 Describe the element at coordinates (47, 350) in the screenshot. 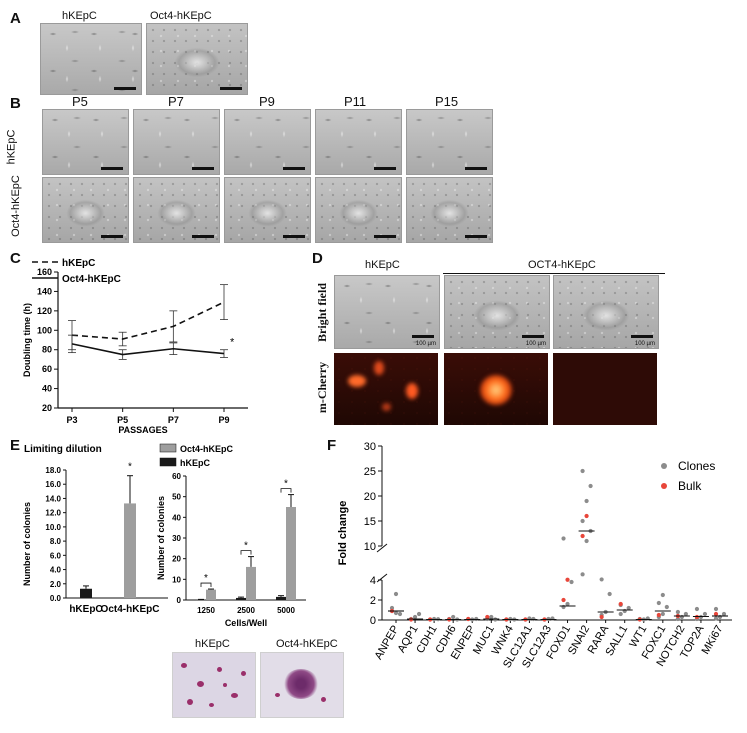

I see `y-tick-label: 80` at that location.